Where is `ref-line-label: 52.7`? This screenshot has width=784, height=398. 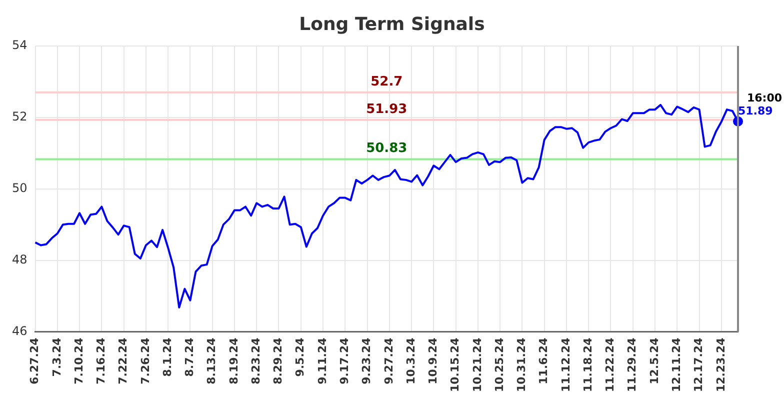 ref-line-label: 52.7 is located at coordinates (386, 82).